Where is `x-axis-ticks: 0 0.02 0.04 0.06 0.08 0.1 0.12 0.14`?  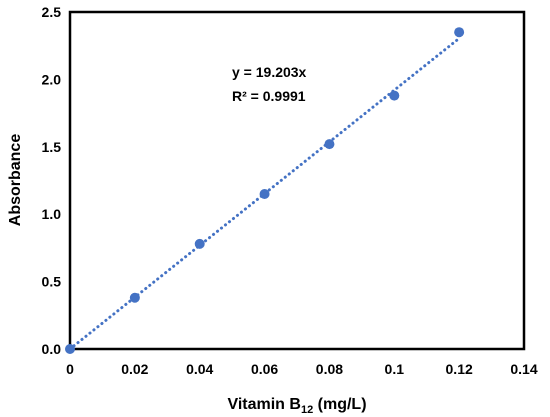
x-axis-ticks: 0 0.02 0.04 0.06 0.08 0.1 0.12 0.14 is located at coordinates (302, 369).